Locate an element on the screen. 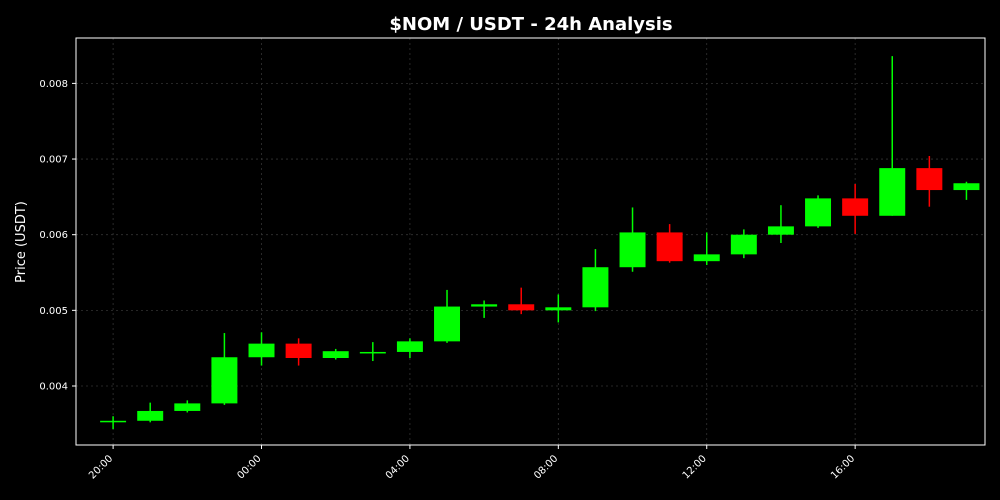 The image size is (1000, 500). x-tick-label: 16:00 is located at coordinates (843, 467).